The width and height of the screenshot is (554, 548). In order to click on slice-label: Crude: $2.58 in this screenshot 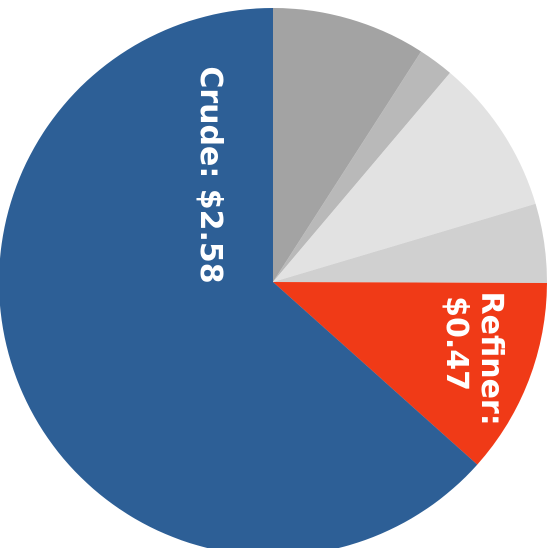, I will do `click(211, 174)`.